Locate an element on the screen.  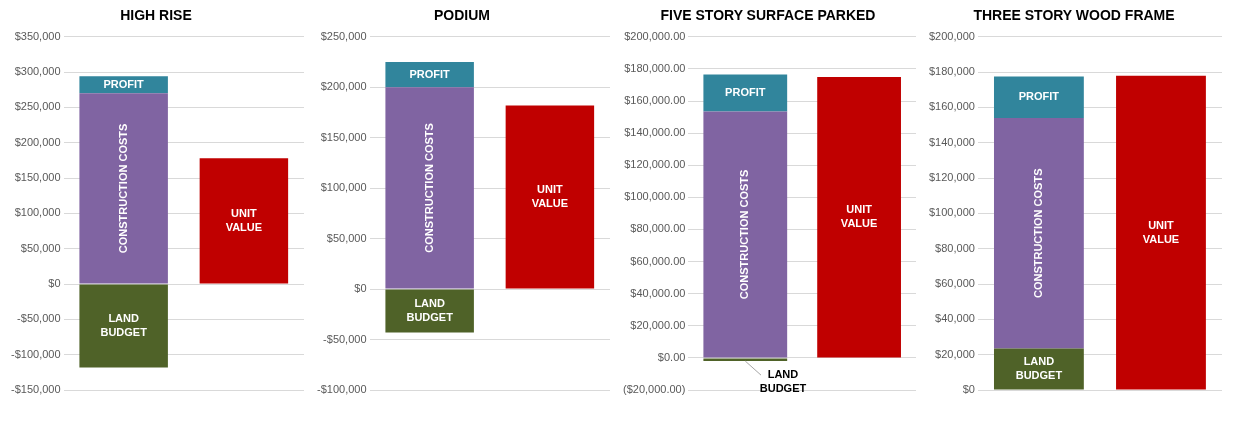
y-tick-label: $160,000 is located at coordinates (951, 106).